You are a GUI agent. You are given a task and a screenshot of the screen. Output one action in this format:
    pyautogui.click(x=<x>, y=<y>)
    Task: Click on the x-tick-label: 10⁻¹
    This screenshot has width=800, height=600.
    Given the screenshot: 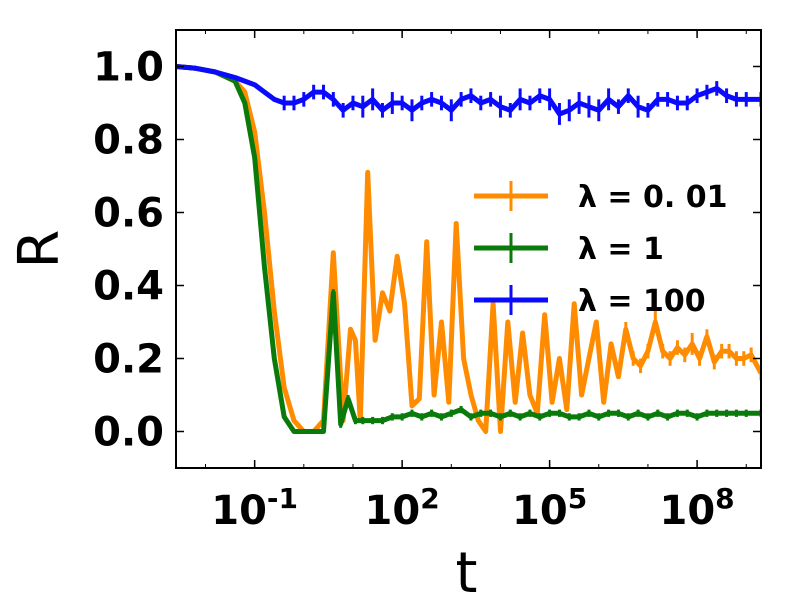 What is the action you would take?
    pyautogui.click(x=254, y=508)
    